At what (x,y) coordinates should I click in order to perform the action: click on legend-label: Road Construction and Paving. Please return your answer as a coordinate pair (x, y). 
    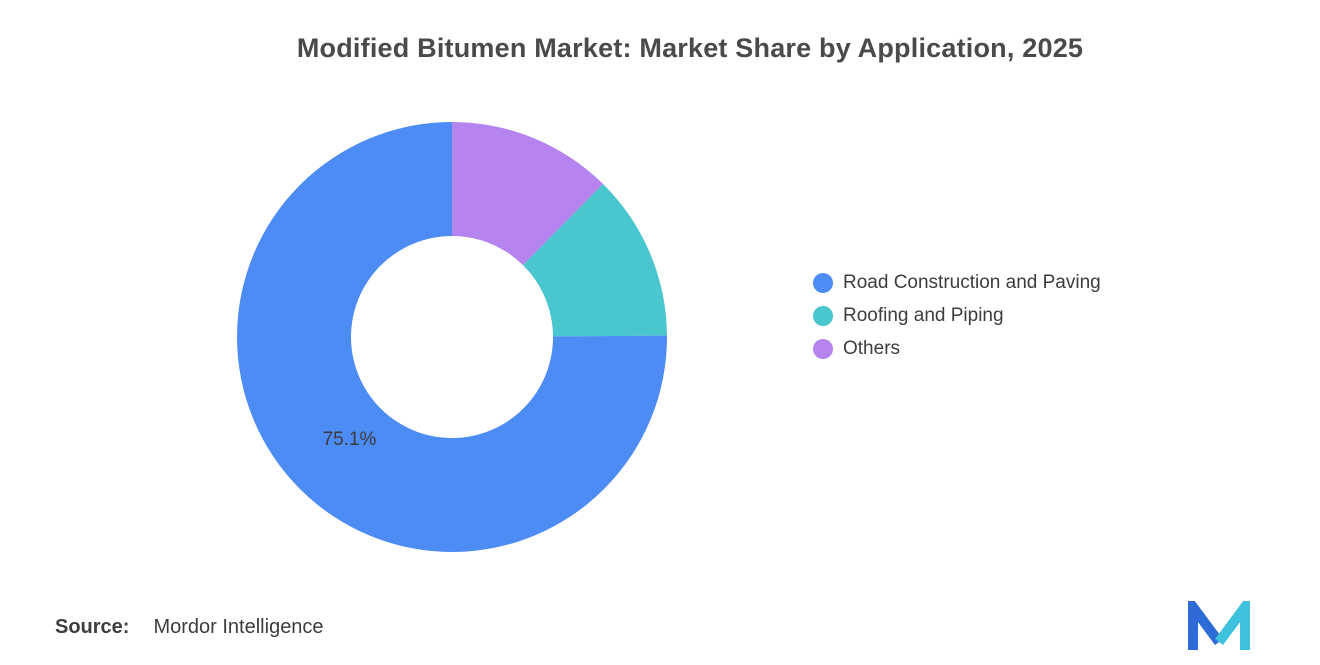
    Looking at the image, I should click on (972, 282).